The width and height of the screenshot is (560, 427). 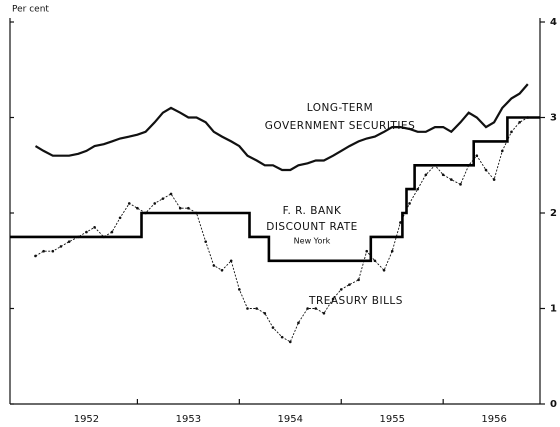 I want to click on y-tick-label: 0, so click(x=553, y=404).